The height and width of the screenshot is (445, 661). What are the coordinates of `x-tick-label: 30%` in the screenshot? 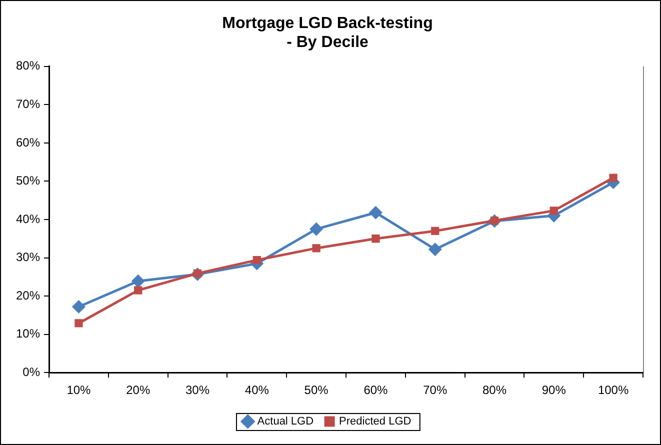 It's located at (198, 390).